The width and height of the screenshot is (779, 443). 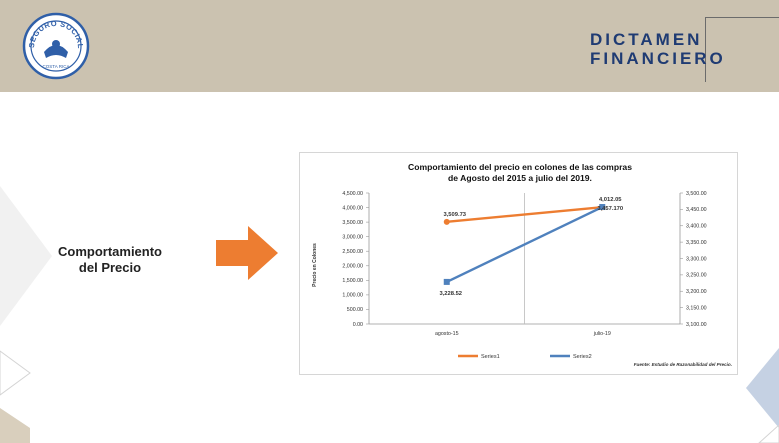 I want to click on left-tick-label: 3,000.00, so click(x=352, y=237).